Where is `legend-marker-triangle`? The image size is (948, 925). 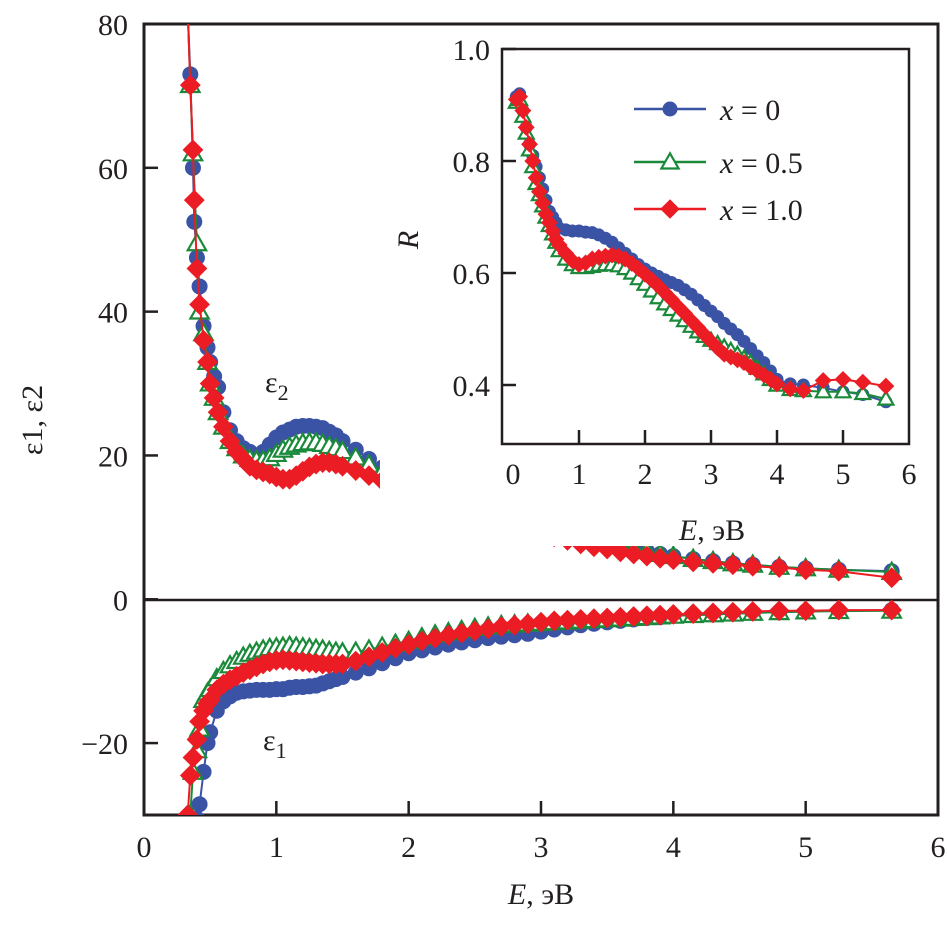 legend-marker-triangle is located at coordinates (670, 160).